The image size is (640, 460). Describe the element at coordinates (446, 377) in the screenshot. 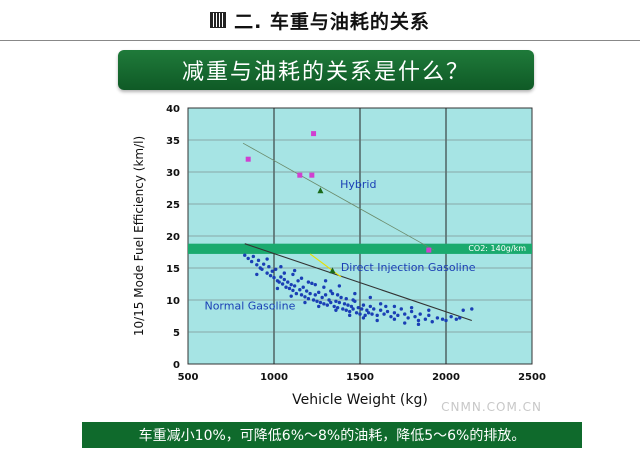

I see `x-tick-label: 2000` at that location.